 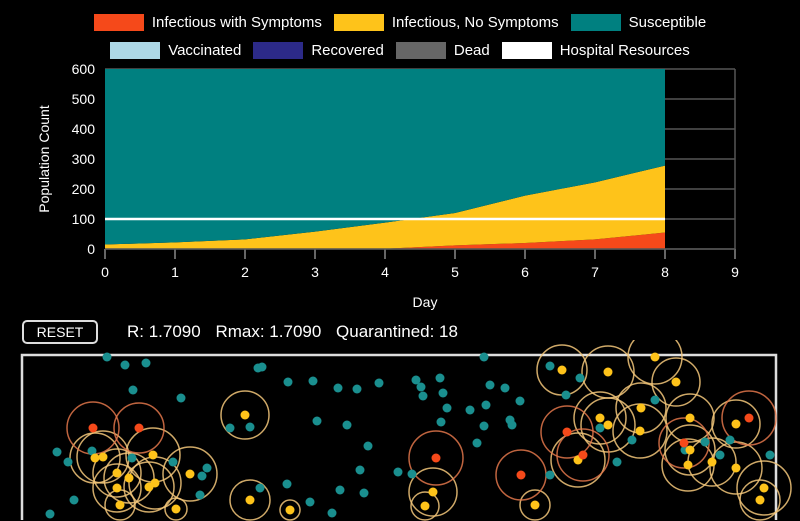 I want to click on y-axis-label: Population Count, so click(x=44, y=159).